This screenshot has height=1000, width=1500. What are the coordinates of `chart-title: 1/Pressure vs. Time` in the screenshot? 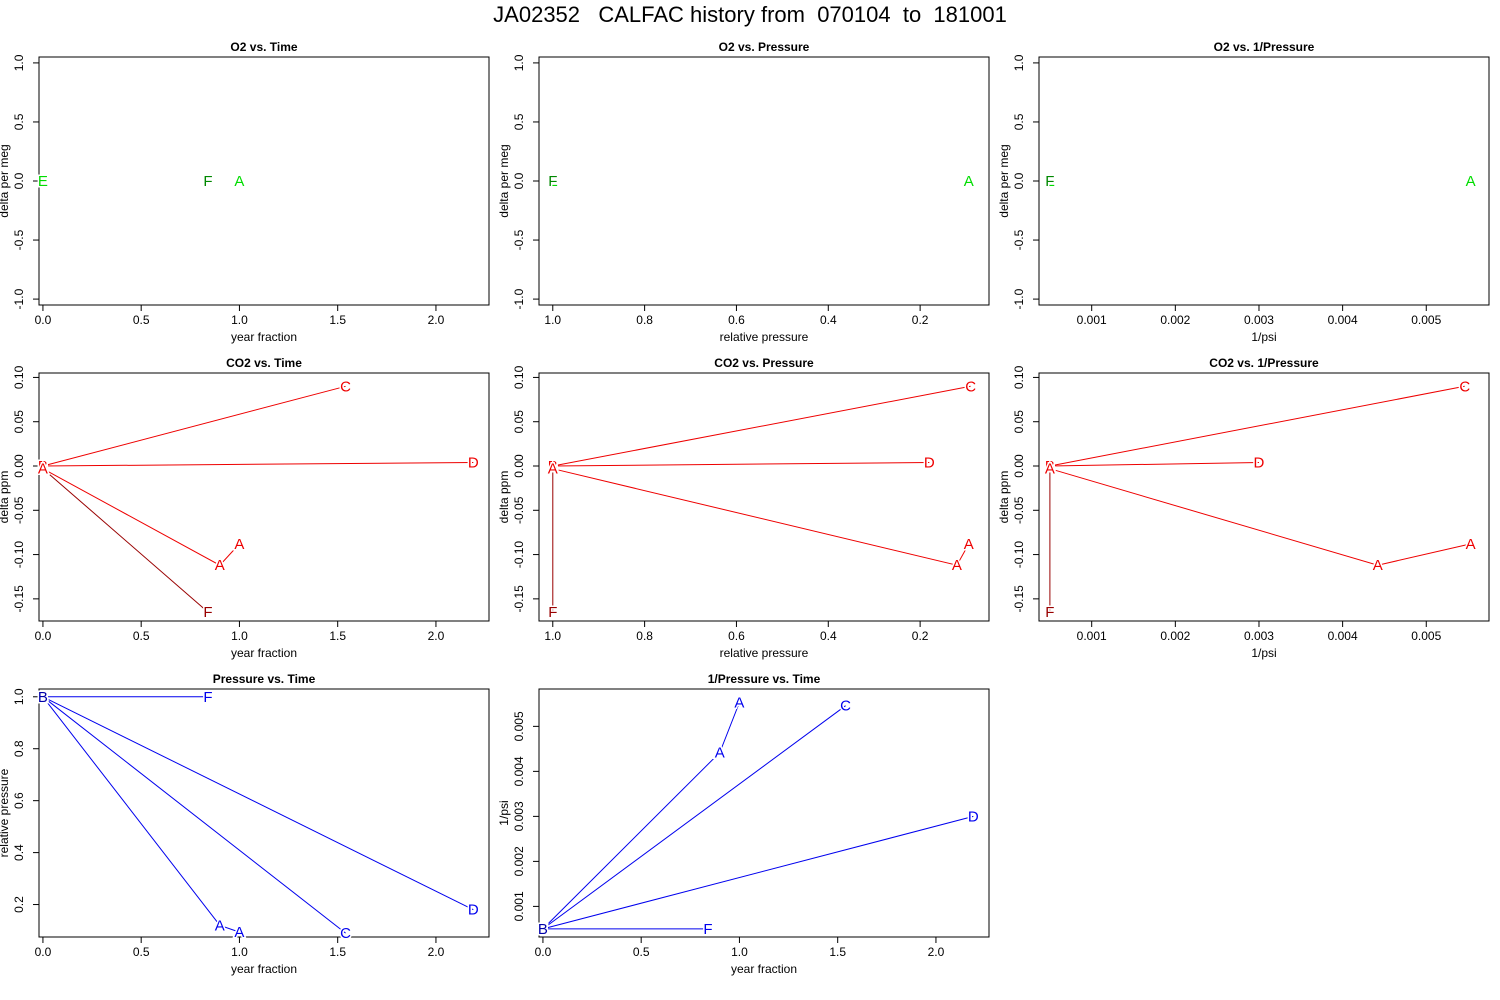 It's located at (764, 679).